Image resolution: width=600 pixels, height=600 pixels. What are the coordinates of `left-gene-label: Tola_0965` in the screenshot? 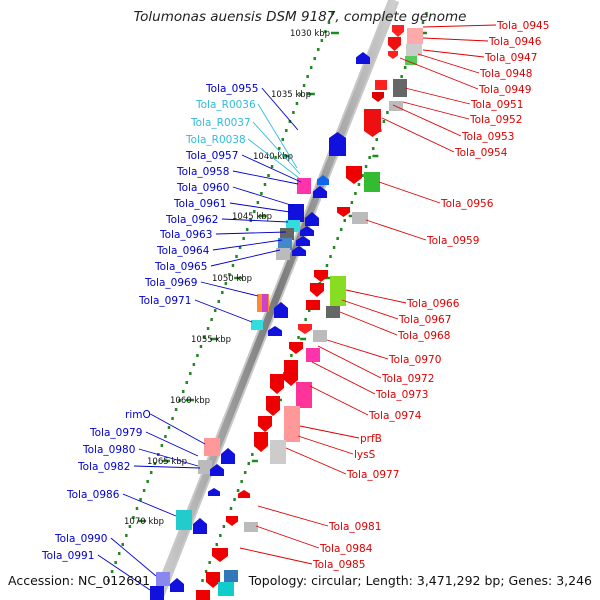 It's located at (180, 267).